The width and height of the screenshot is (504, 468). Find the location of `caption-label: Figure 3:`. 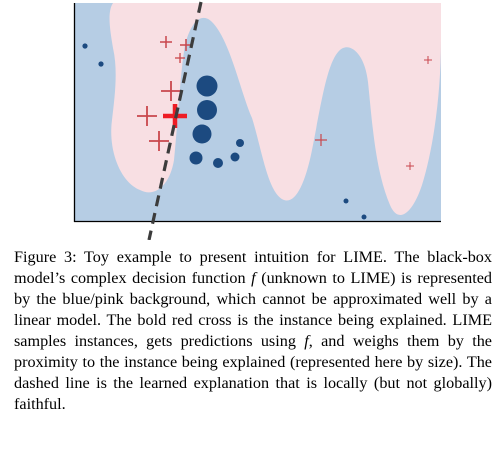

caption-label: Figure 3: is located at coordinates (45, 257).